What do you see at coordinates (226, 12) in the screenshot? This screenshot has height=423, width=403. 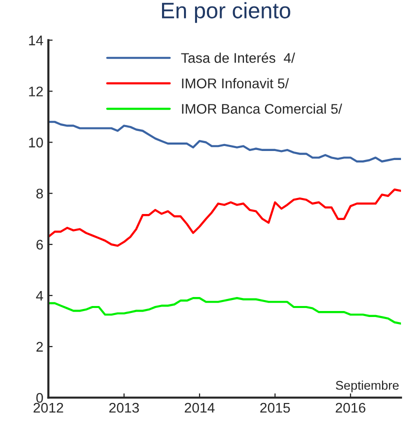 I see `chart-title: En por ciento` at bounding box center [226, 12].